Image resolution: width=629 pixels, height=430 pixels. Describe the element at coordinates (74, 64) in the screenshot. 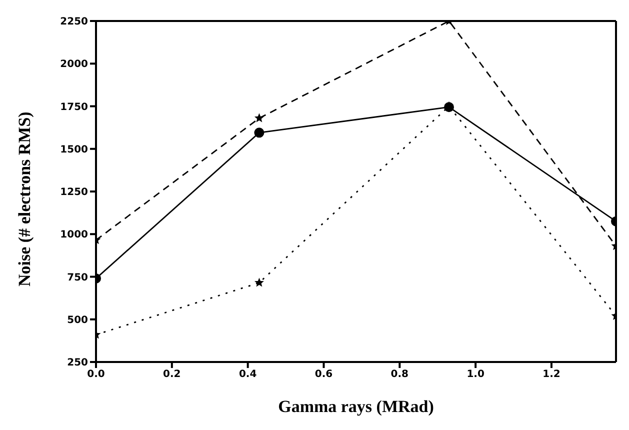

I see `y-tick-label: 2000` at that location.